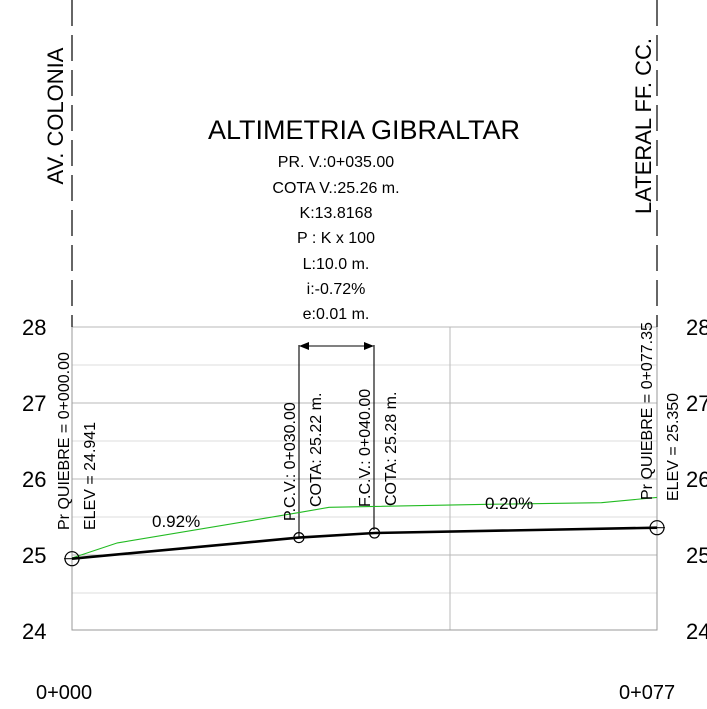  What do you see at coordinates (336, 264) in the screenshot?
I see `curve-param: L:10.0 m.` at bounding box center [336, 264].